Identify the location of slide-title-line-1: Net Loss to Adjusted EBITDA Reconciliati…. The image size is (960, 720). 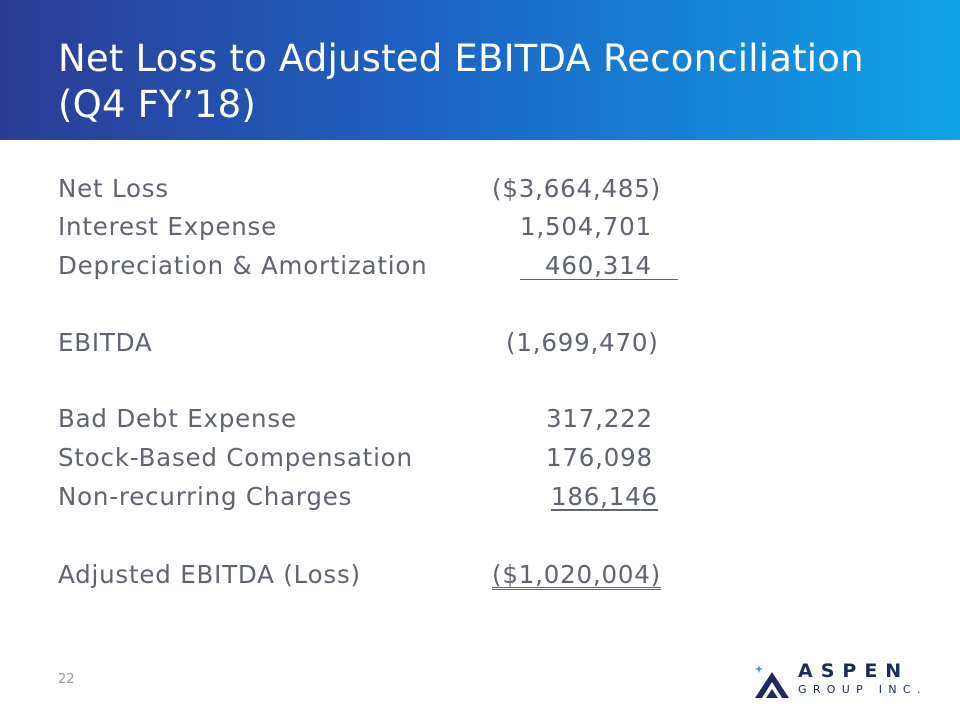
(461, 58).